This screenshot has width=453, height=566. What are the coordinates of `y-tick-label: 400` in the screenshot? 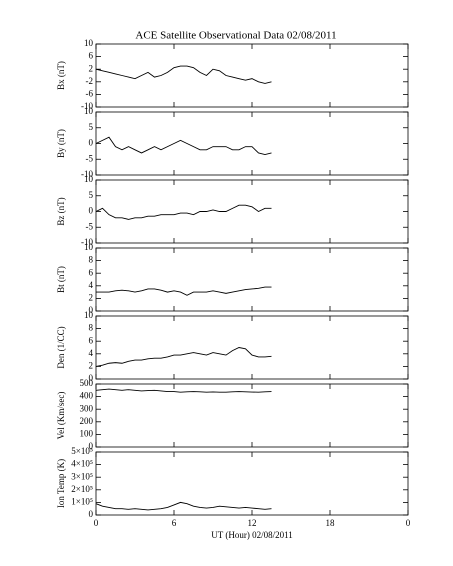 It's located at (87, 396).